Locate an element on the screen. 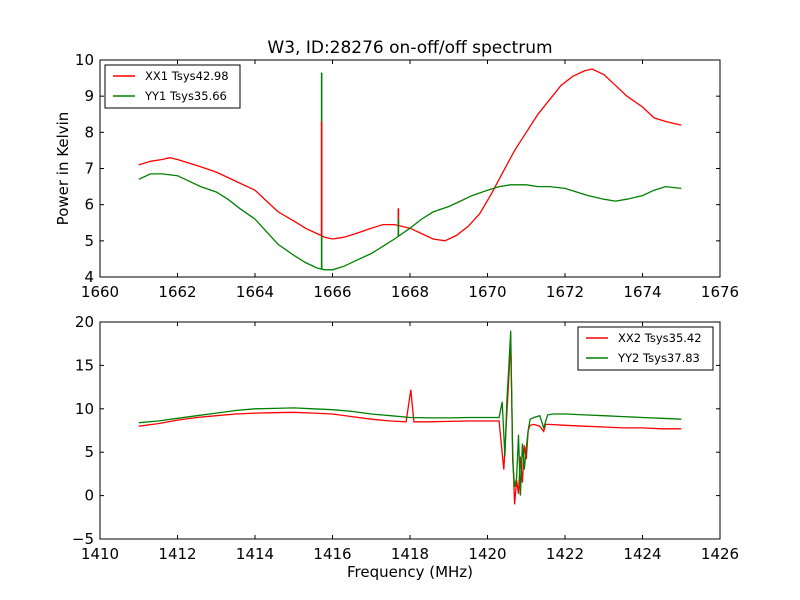 Image resolution: width=800 pixels, height=600 pixels. y-tick-label: −5 is located at coordinates (83, 539).